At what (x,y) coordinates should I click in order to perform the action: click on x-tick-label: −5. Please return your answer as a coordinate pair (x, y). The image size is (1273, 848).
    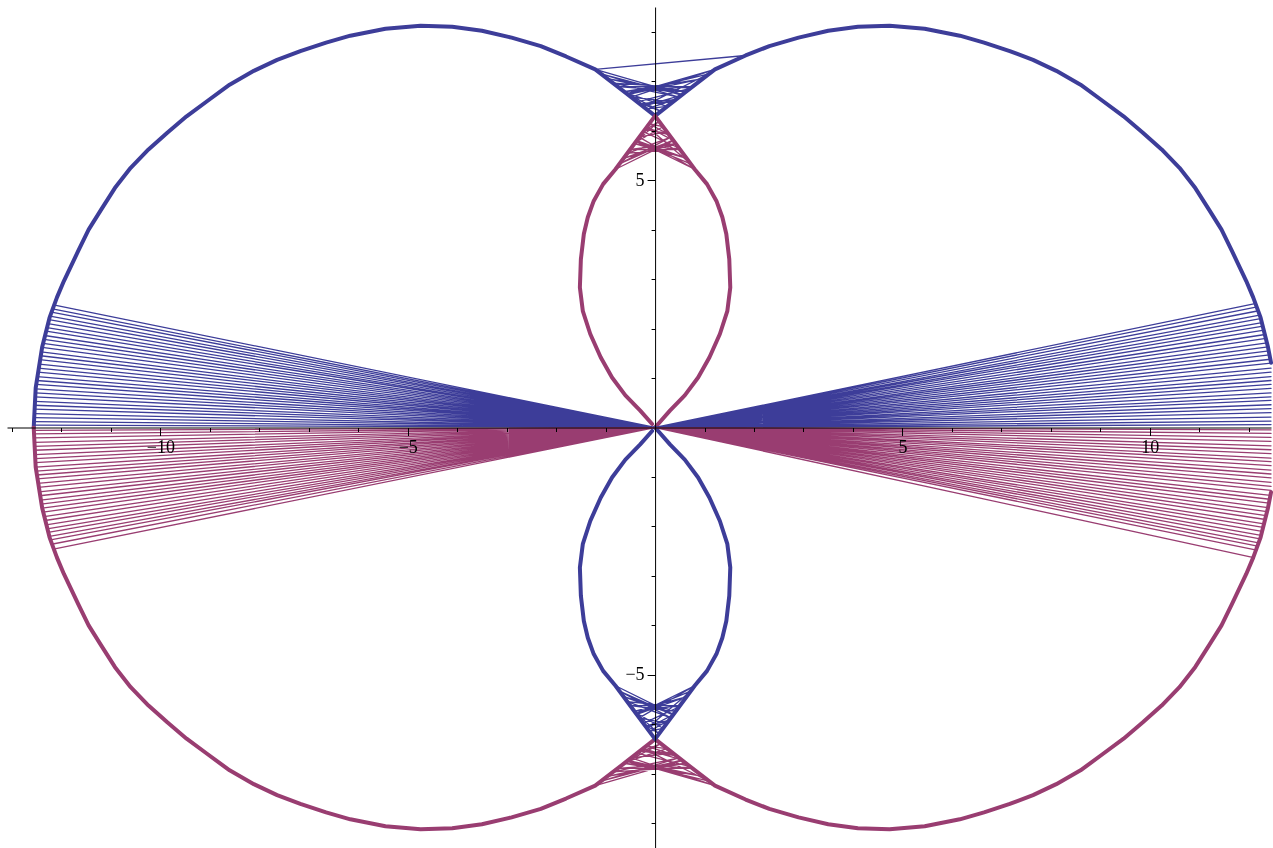
    Looking at the image, I should click on (408, 447).